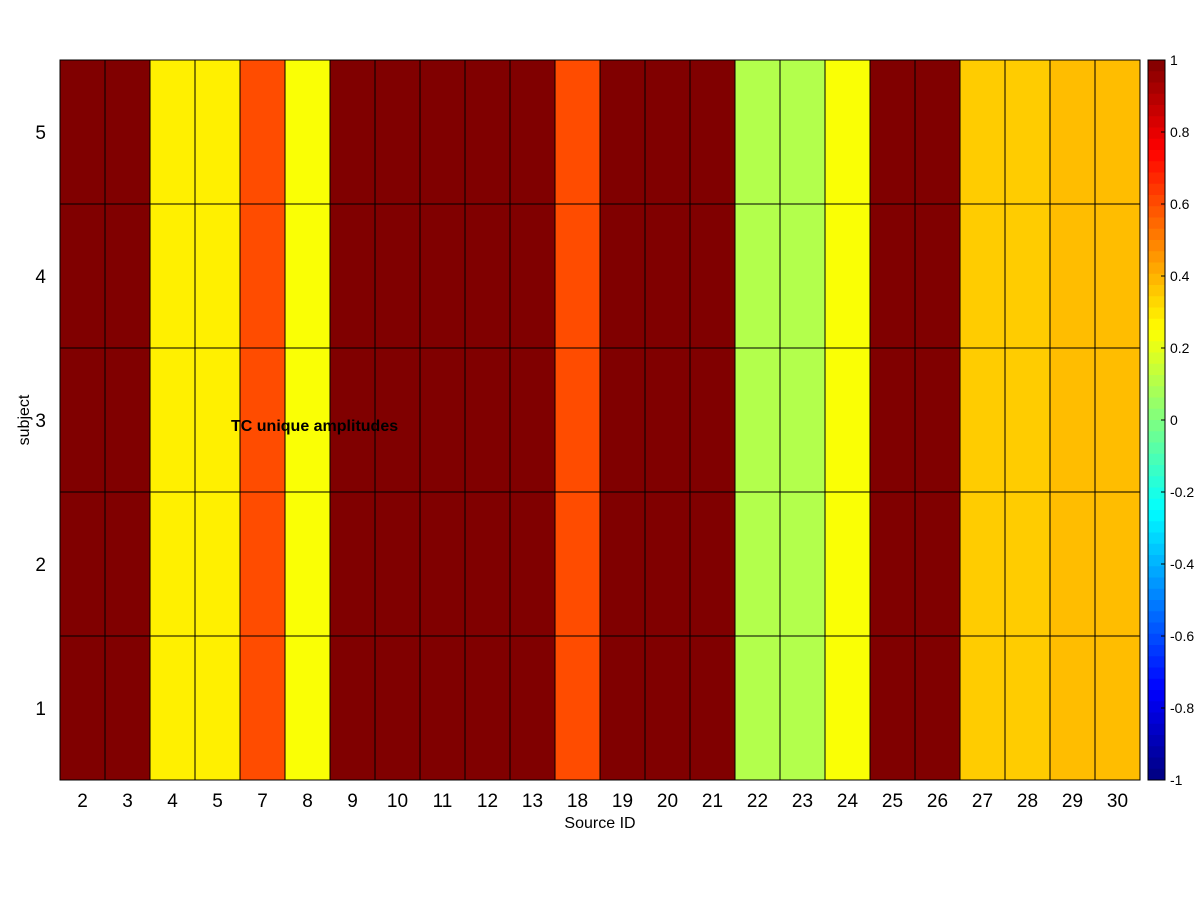 The image size is (1200, 900). I want to click on x-tick-label: 27, so click(982, 801).